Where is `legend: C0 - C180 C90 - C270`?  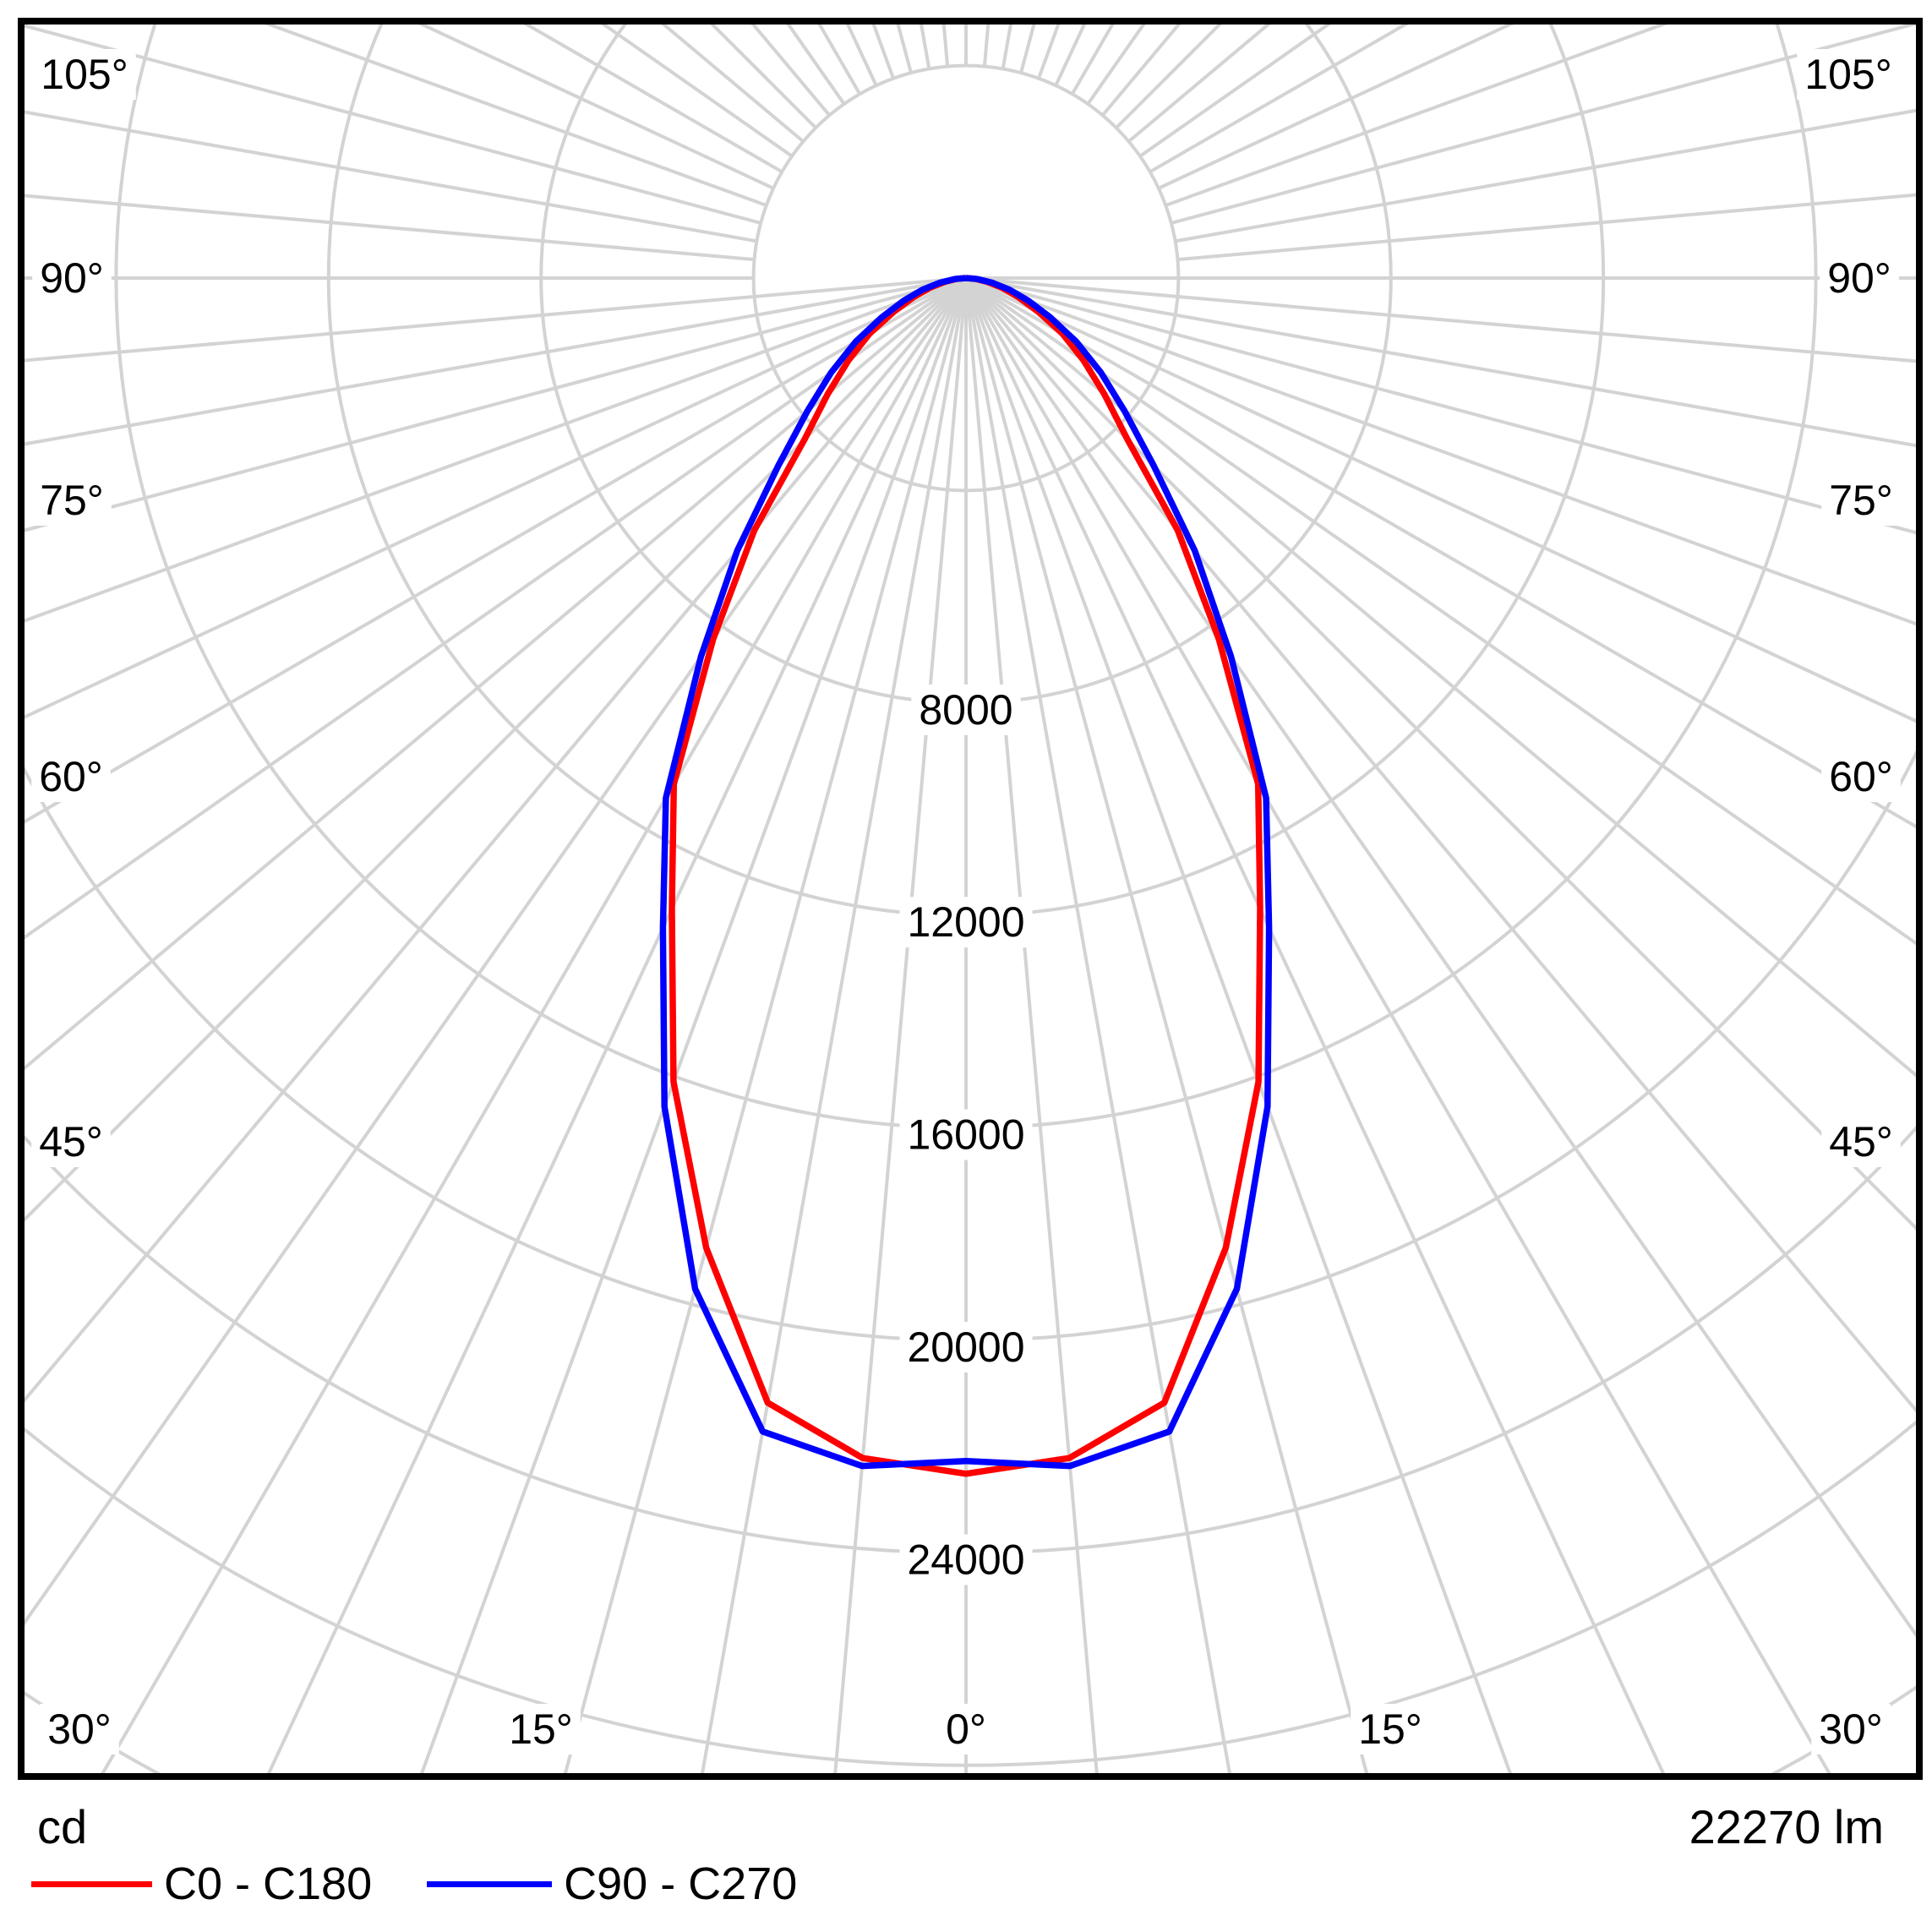 legend: C0 - C180 C90 - C270 is located at coordinates (414, 1883).